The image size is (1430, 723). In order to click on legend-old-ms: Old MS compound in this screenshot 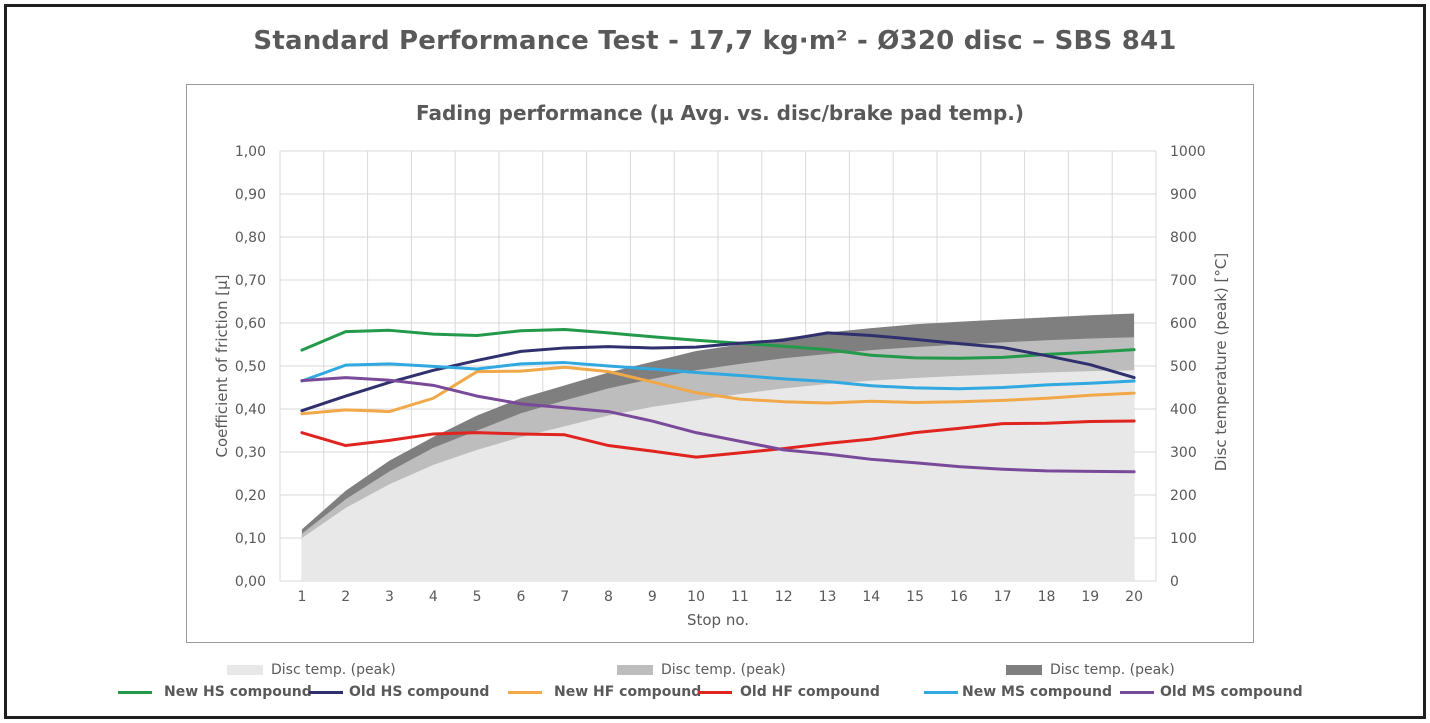, I will do `click(1211, 692)`.